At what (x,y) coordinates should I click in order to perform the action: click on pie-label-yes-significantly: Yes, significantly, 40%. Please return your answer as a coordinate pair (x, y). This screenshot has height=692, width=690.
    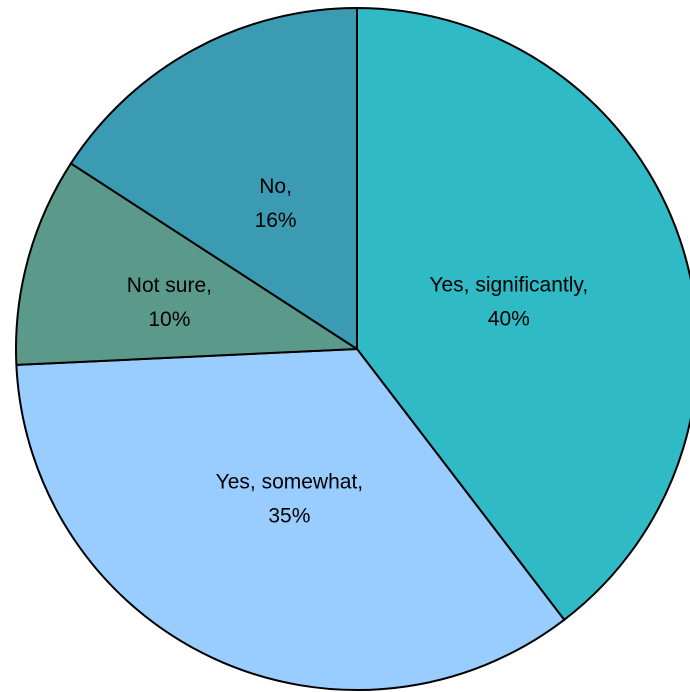
    Looking at the image, I should click on (508, 302).